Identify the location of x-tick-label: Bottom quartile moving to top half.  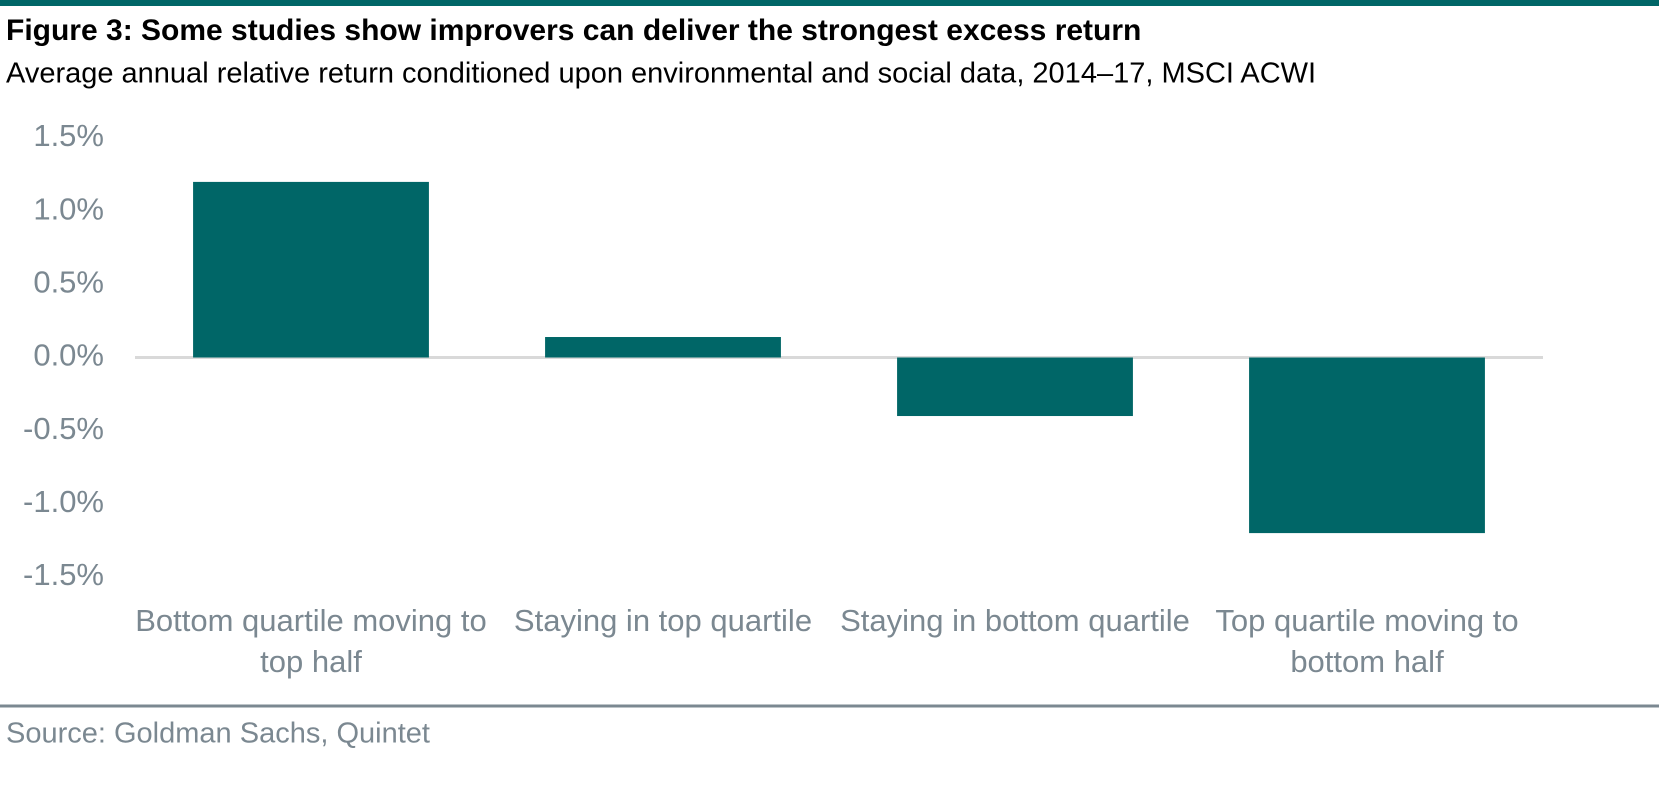
(311, 641).